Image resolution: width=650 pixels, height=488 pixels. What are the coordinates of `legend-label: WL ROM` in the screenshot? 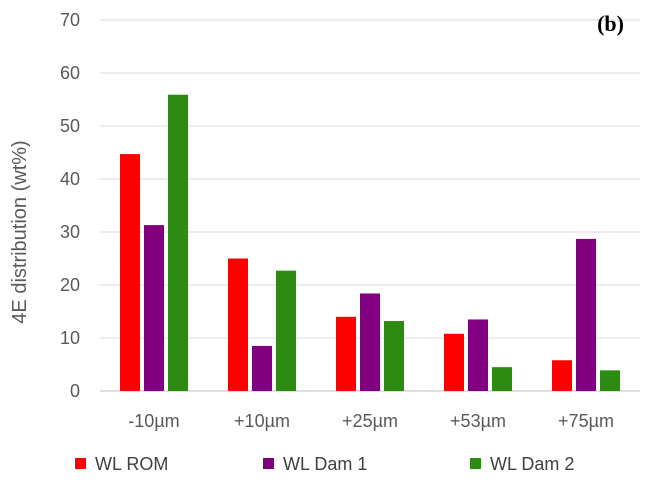 It's located at (131, 464).